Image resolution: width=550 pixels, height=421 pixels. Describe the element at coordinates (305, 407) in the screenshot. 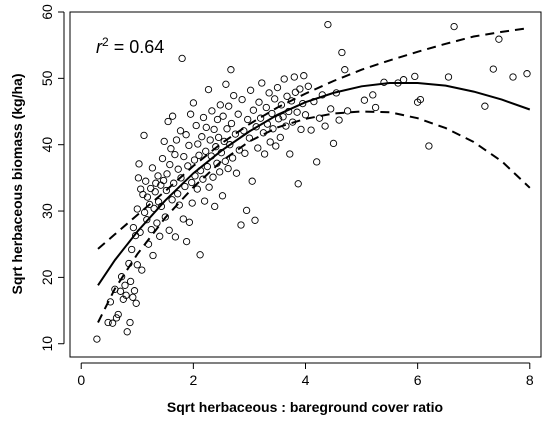

I see `x-axis-title: Sqrt herbaceous : bareground cover ratio` at that location.